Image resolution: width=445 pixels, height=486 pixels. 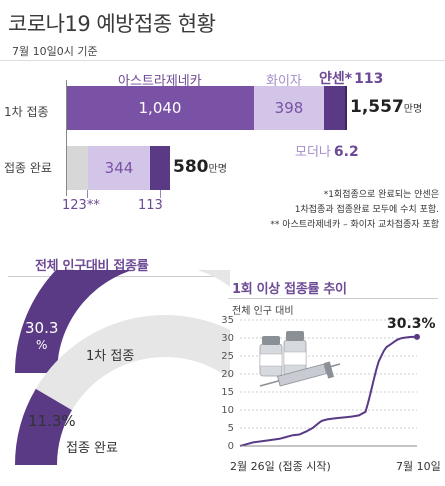 What do you see at coordinates (26, 112) in the screenshot?
I see `category-first-dose: 1차 접종` at bounding box center [26, 112].